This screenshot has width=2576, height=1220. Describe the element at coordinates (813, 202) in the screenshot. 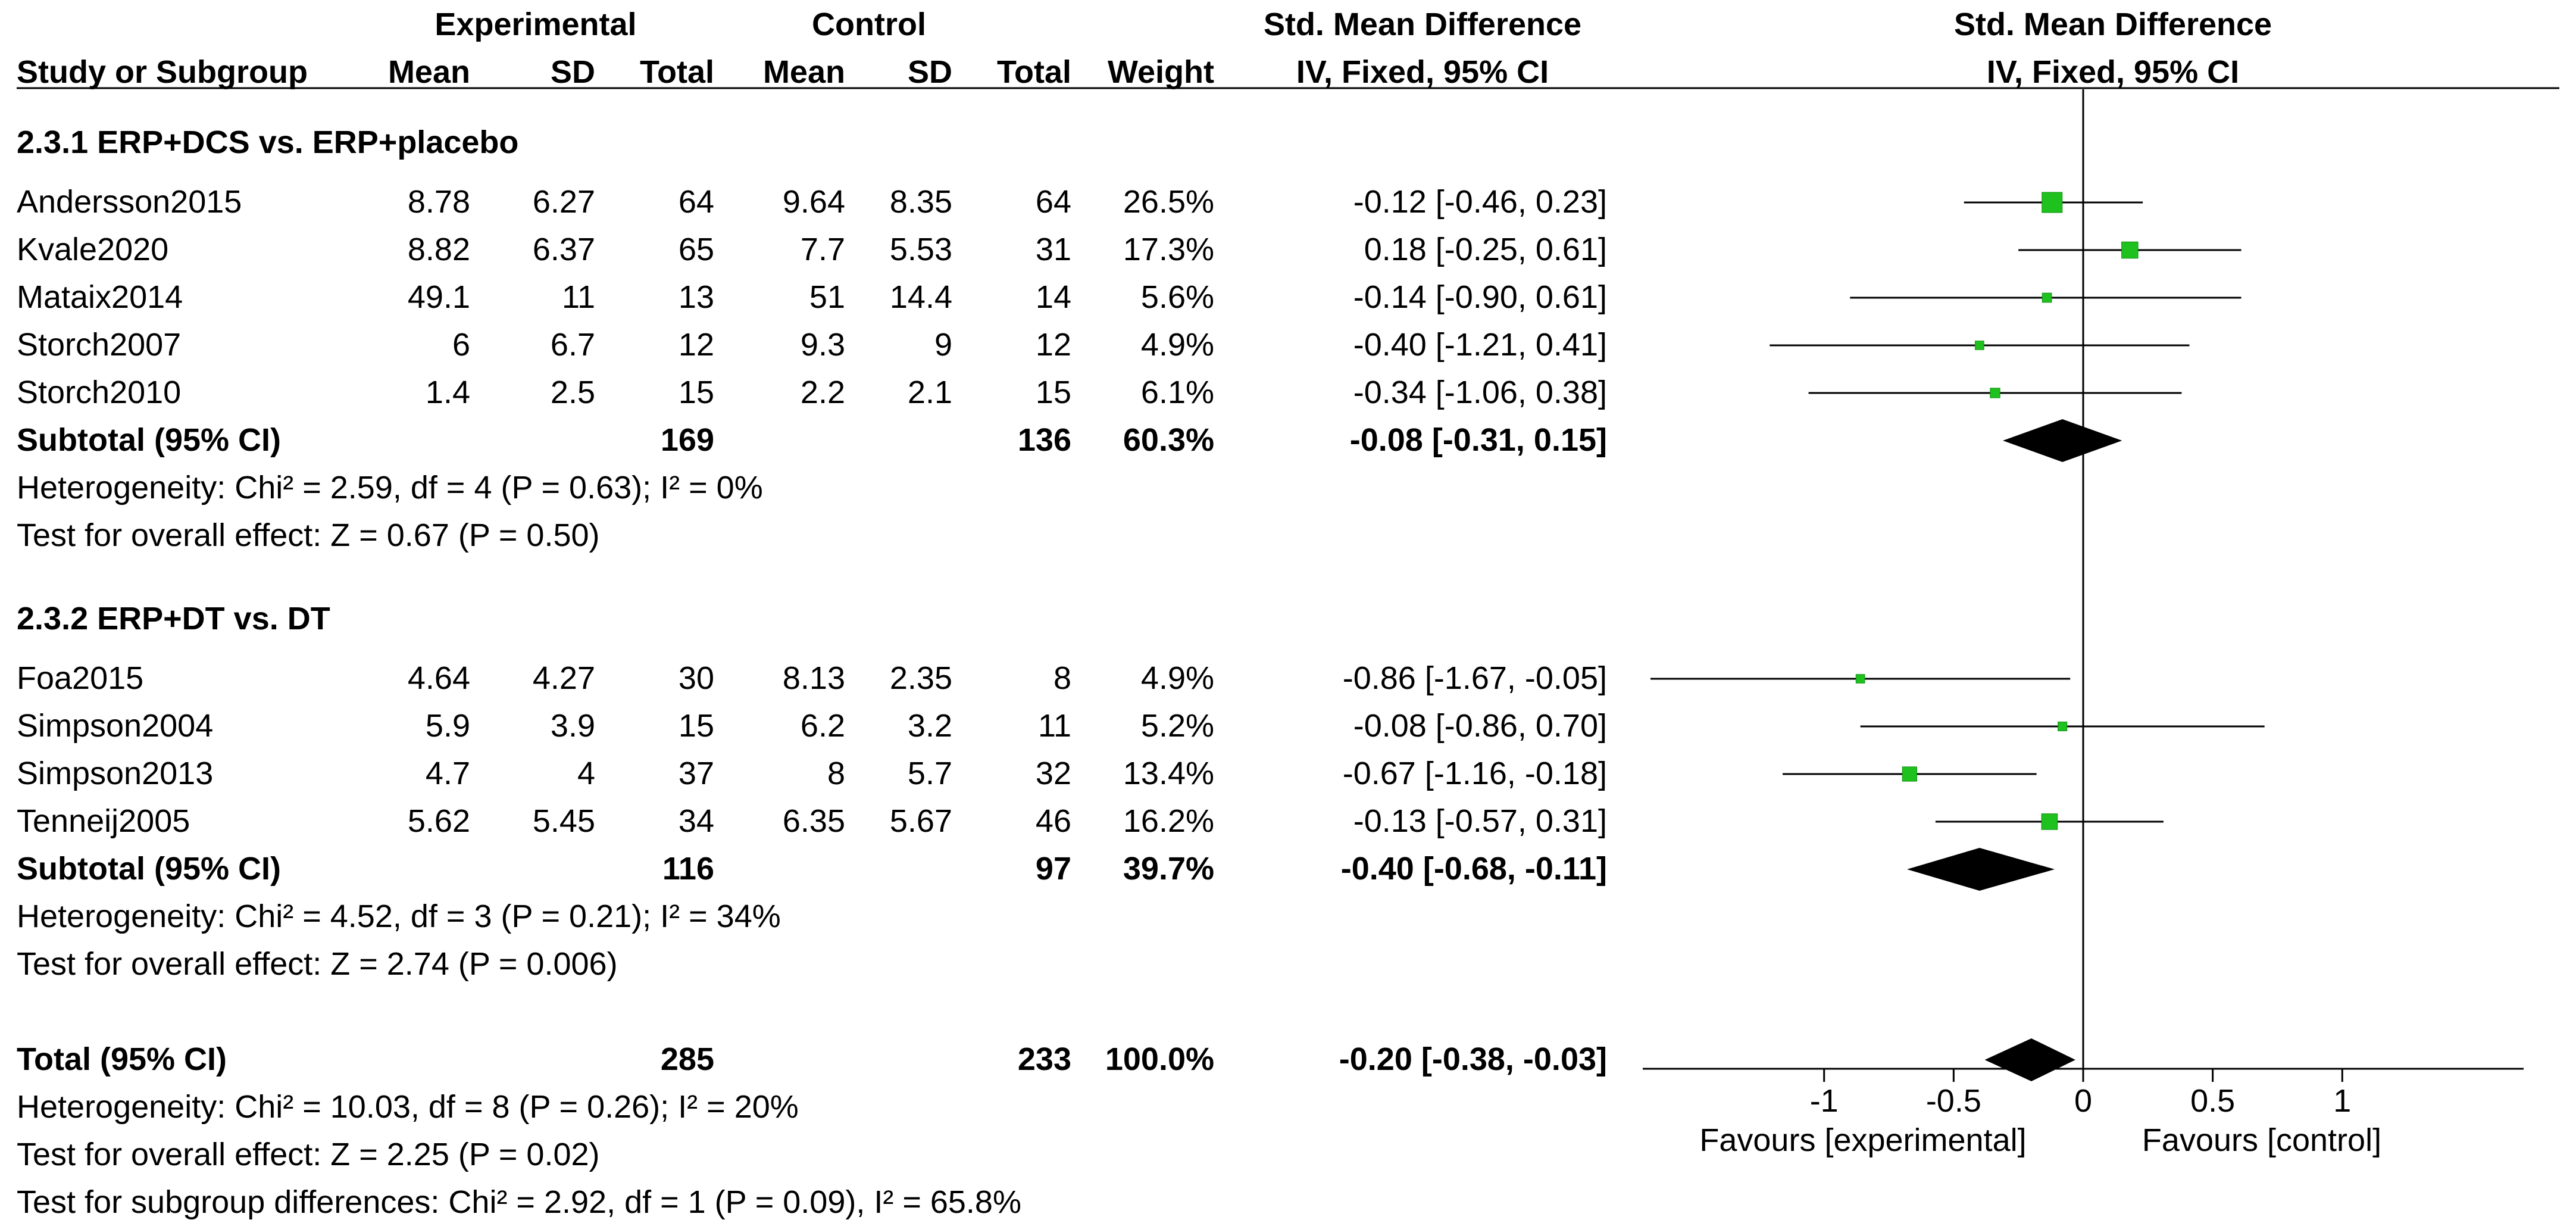

I see `ctl-mean-cell: 9.64` at that location.